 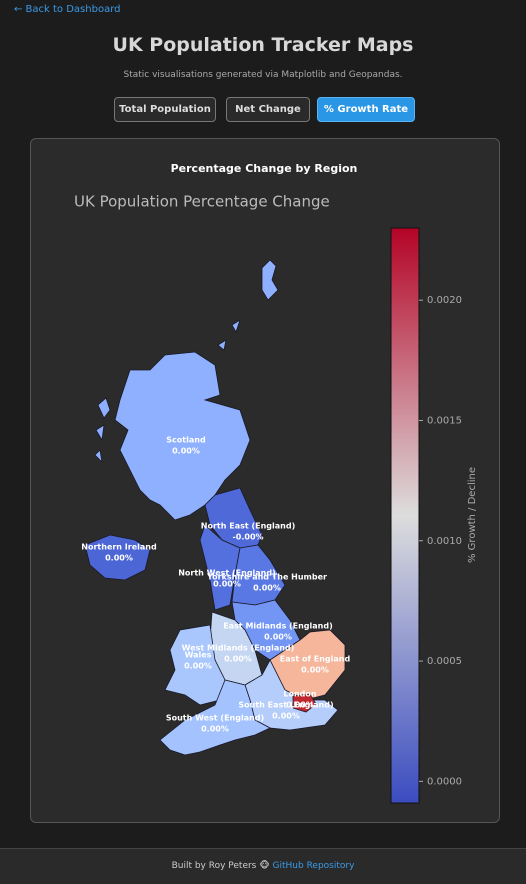 What do you see at coordinates (198, 655) in the screenshot?
I see `region-name: Wales` at bounding box center [198, 655].